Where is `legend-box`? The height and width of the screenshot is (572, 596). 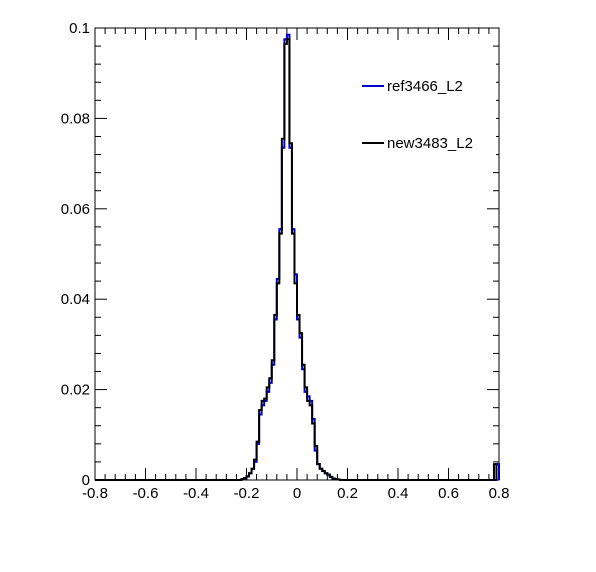
legend-box is located at coordinates (427, 109).